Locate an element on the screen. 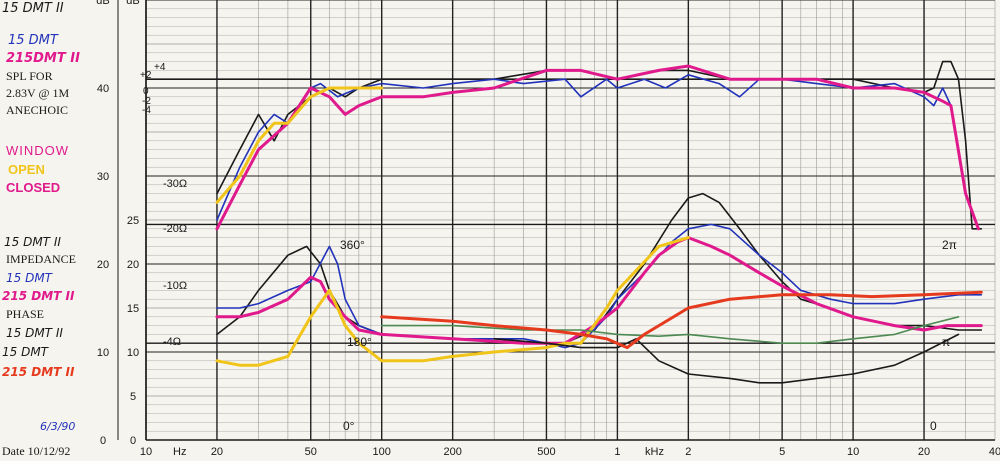  legend-phase-15dmt: 15 DMT is located at coordinates (26, 352).